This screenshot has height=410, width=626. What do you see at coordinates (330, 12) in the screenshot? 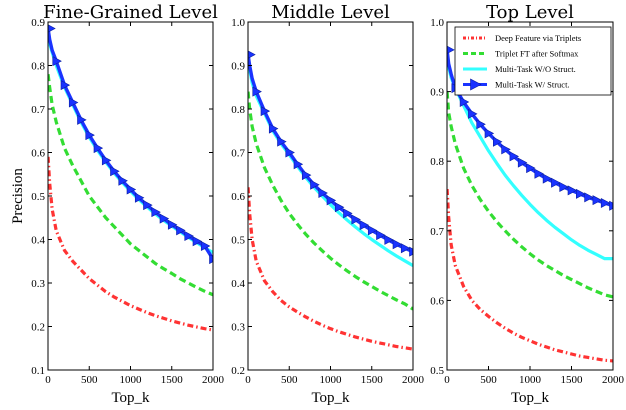
I see `chart-title: Middle Level` at bounding box center [330, 12].